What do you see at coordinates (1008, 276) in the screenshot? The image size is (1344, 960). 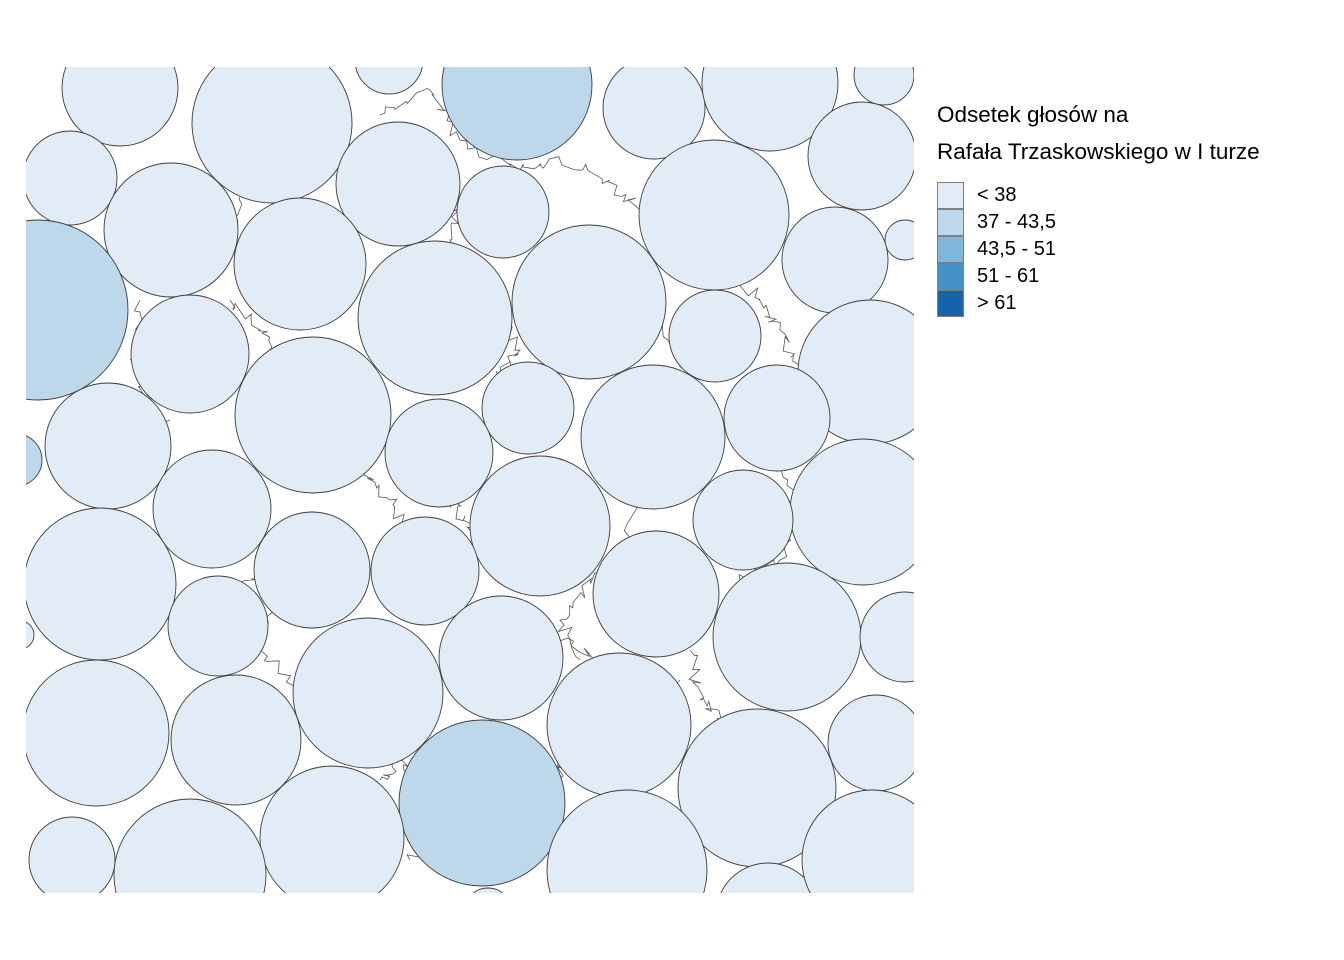 I see `legend-label: 51 - 61` at bounding box center [1008, 276].